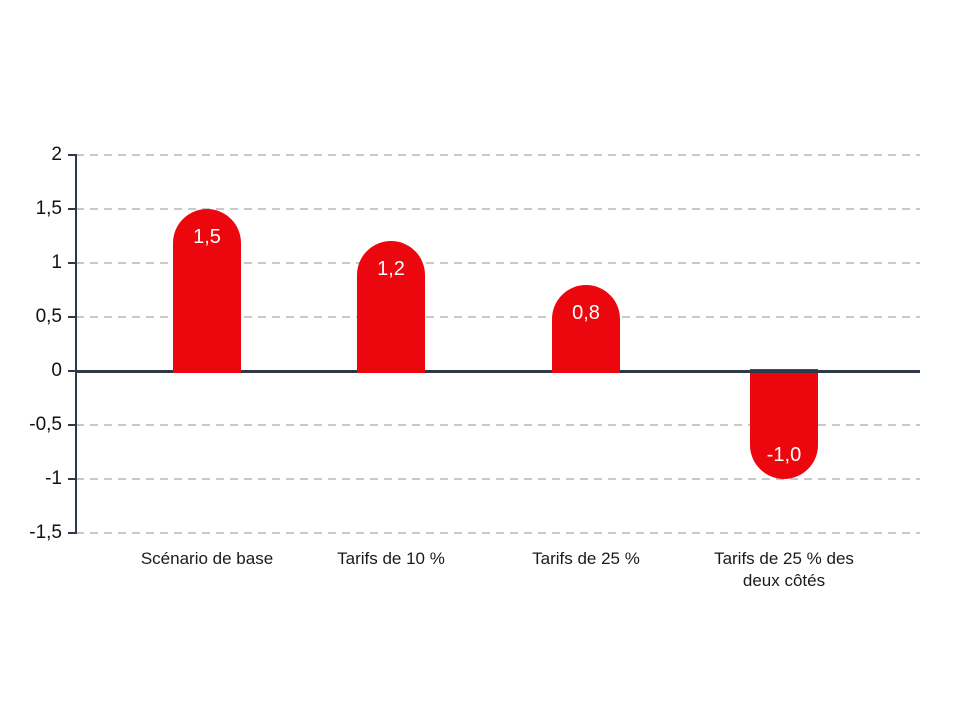 Image resolution: width=960 pixels, height=720 pixels. I want to click on x-category-label: Tarifs de 25 %, so click(586, 559).